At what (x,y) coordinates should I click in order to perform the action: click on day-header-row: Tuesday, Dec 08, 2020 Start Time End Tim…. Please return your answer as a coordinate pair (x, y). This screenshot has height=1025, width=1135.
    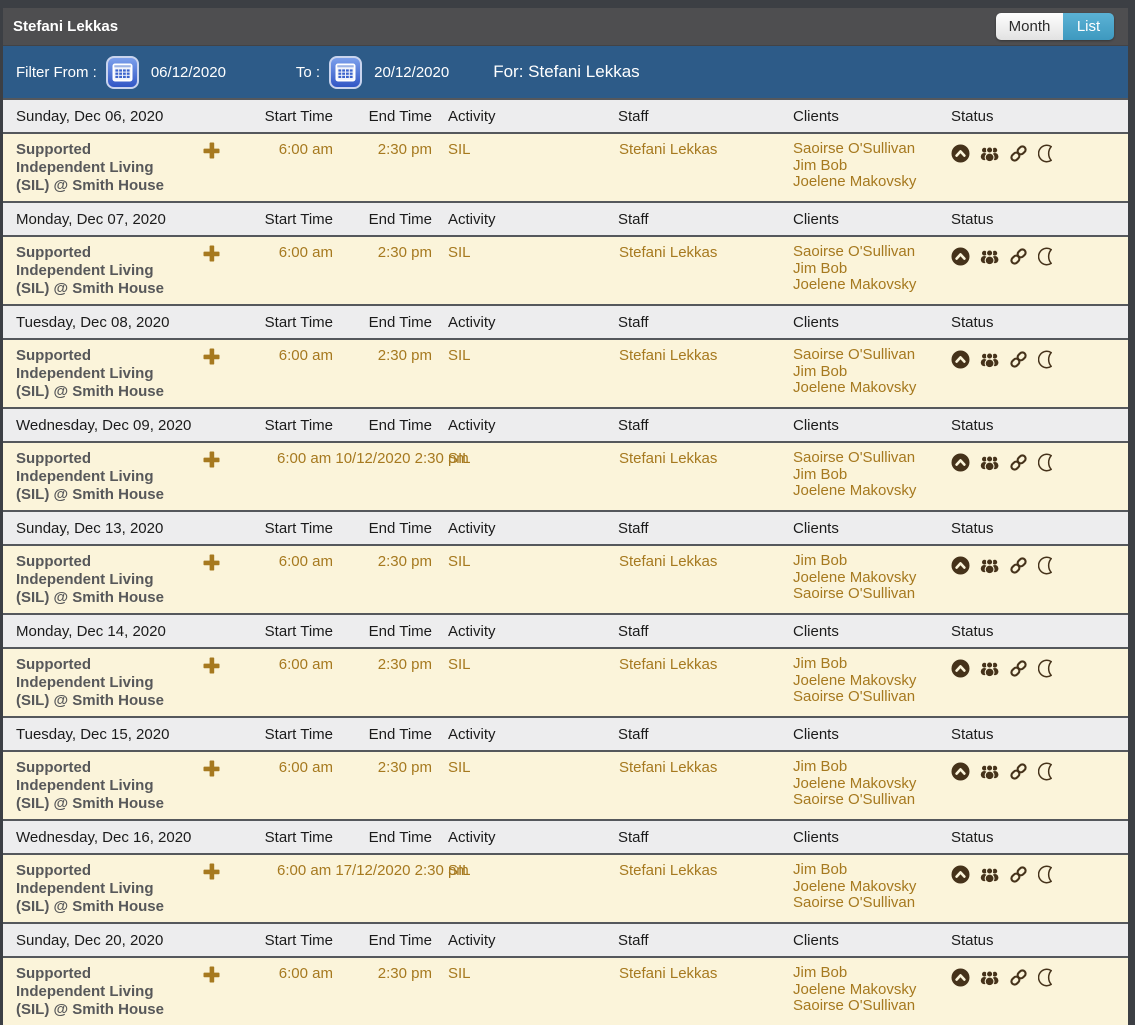
    Looking at the image, I should click on (565, 321).